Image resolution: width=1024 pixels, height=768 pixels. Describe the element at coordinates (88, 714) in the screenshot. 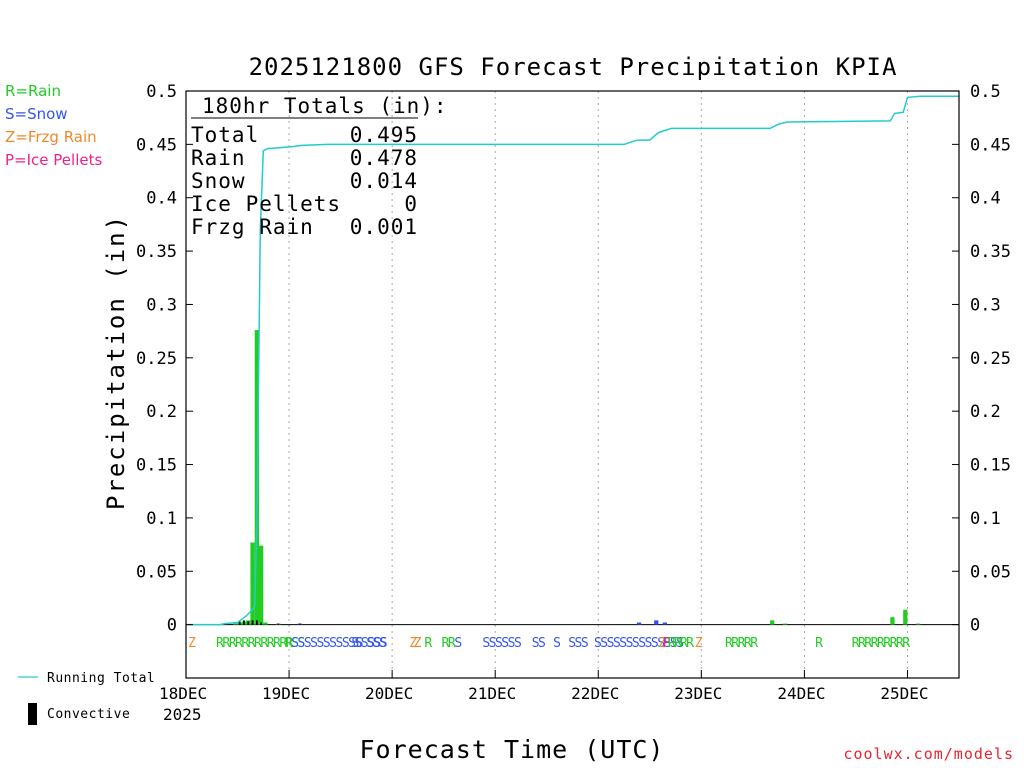

I see `legend-series-label: Convective` at that location.